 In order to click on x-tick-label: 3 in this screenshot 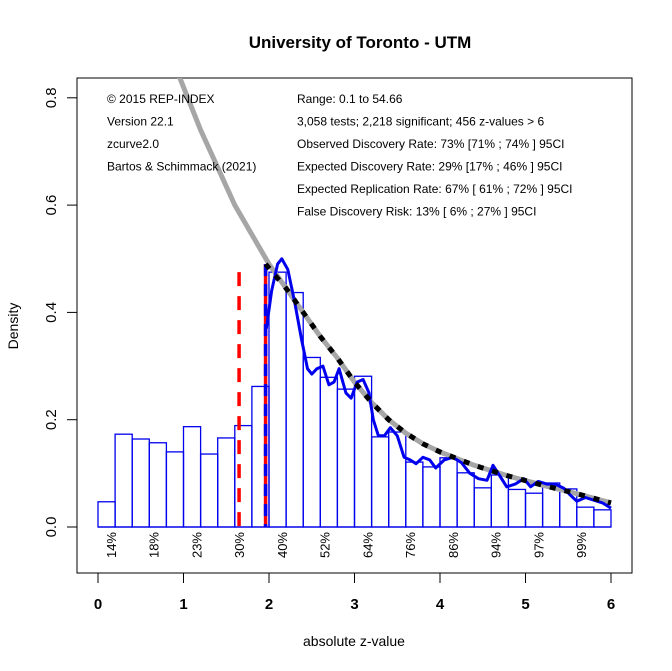, I will do `click(354, 604)`.